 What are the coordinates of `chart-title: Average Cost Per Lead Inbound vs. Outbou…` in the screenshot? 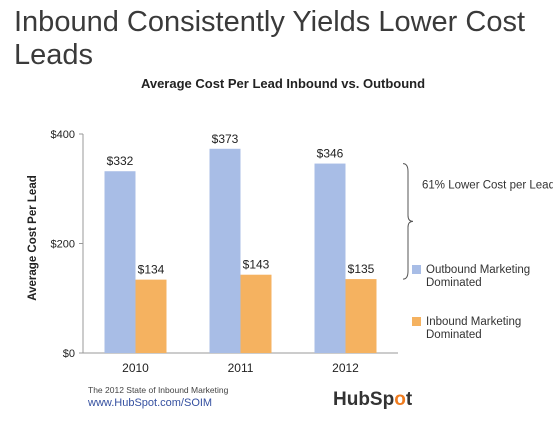 It's located at (283, 83).